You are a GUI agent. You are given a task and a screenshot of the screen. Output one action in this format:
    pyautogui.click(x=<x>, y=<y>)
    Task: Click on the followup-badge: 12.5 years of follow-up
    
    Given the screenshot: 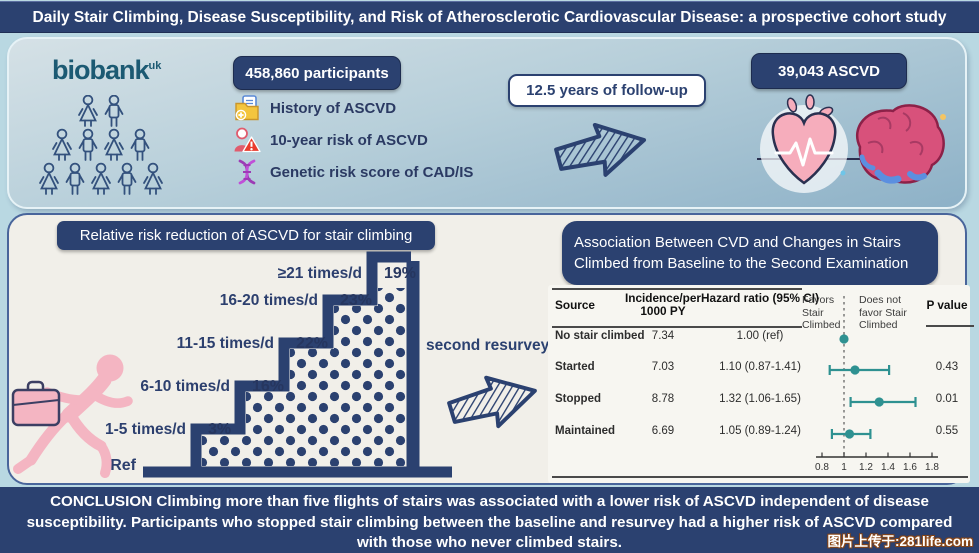 What is the action you would take?
    pyautogui.click(x=607, y=90)
    